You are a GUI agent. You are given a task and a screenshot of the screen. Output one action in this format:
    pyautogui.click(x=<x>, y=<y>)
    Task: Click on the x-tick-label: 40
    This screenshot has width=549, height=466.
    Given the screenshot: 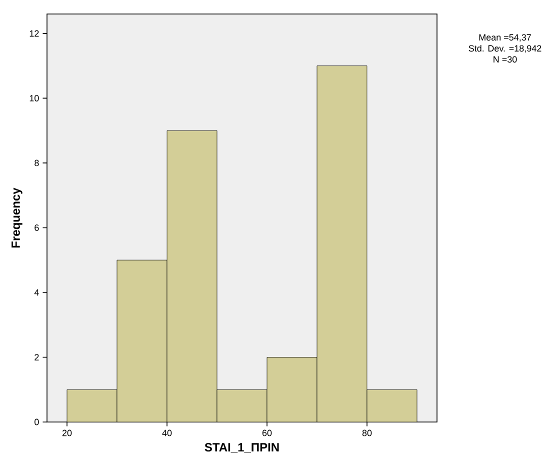 What is the action you would take?
    pyautogui.click(x=167, y=433)
    